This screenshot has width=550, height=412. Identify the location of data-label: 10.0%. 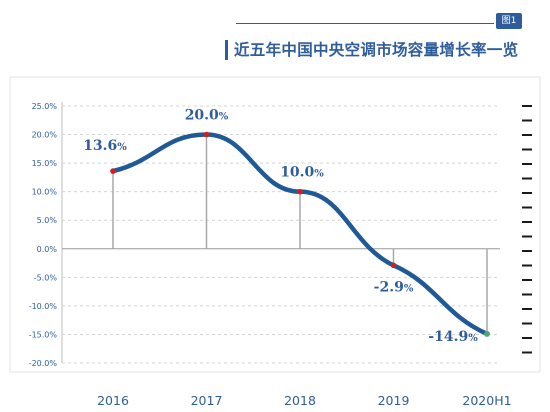
(302, 173).